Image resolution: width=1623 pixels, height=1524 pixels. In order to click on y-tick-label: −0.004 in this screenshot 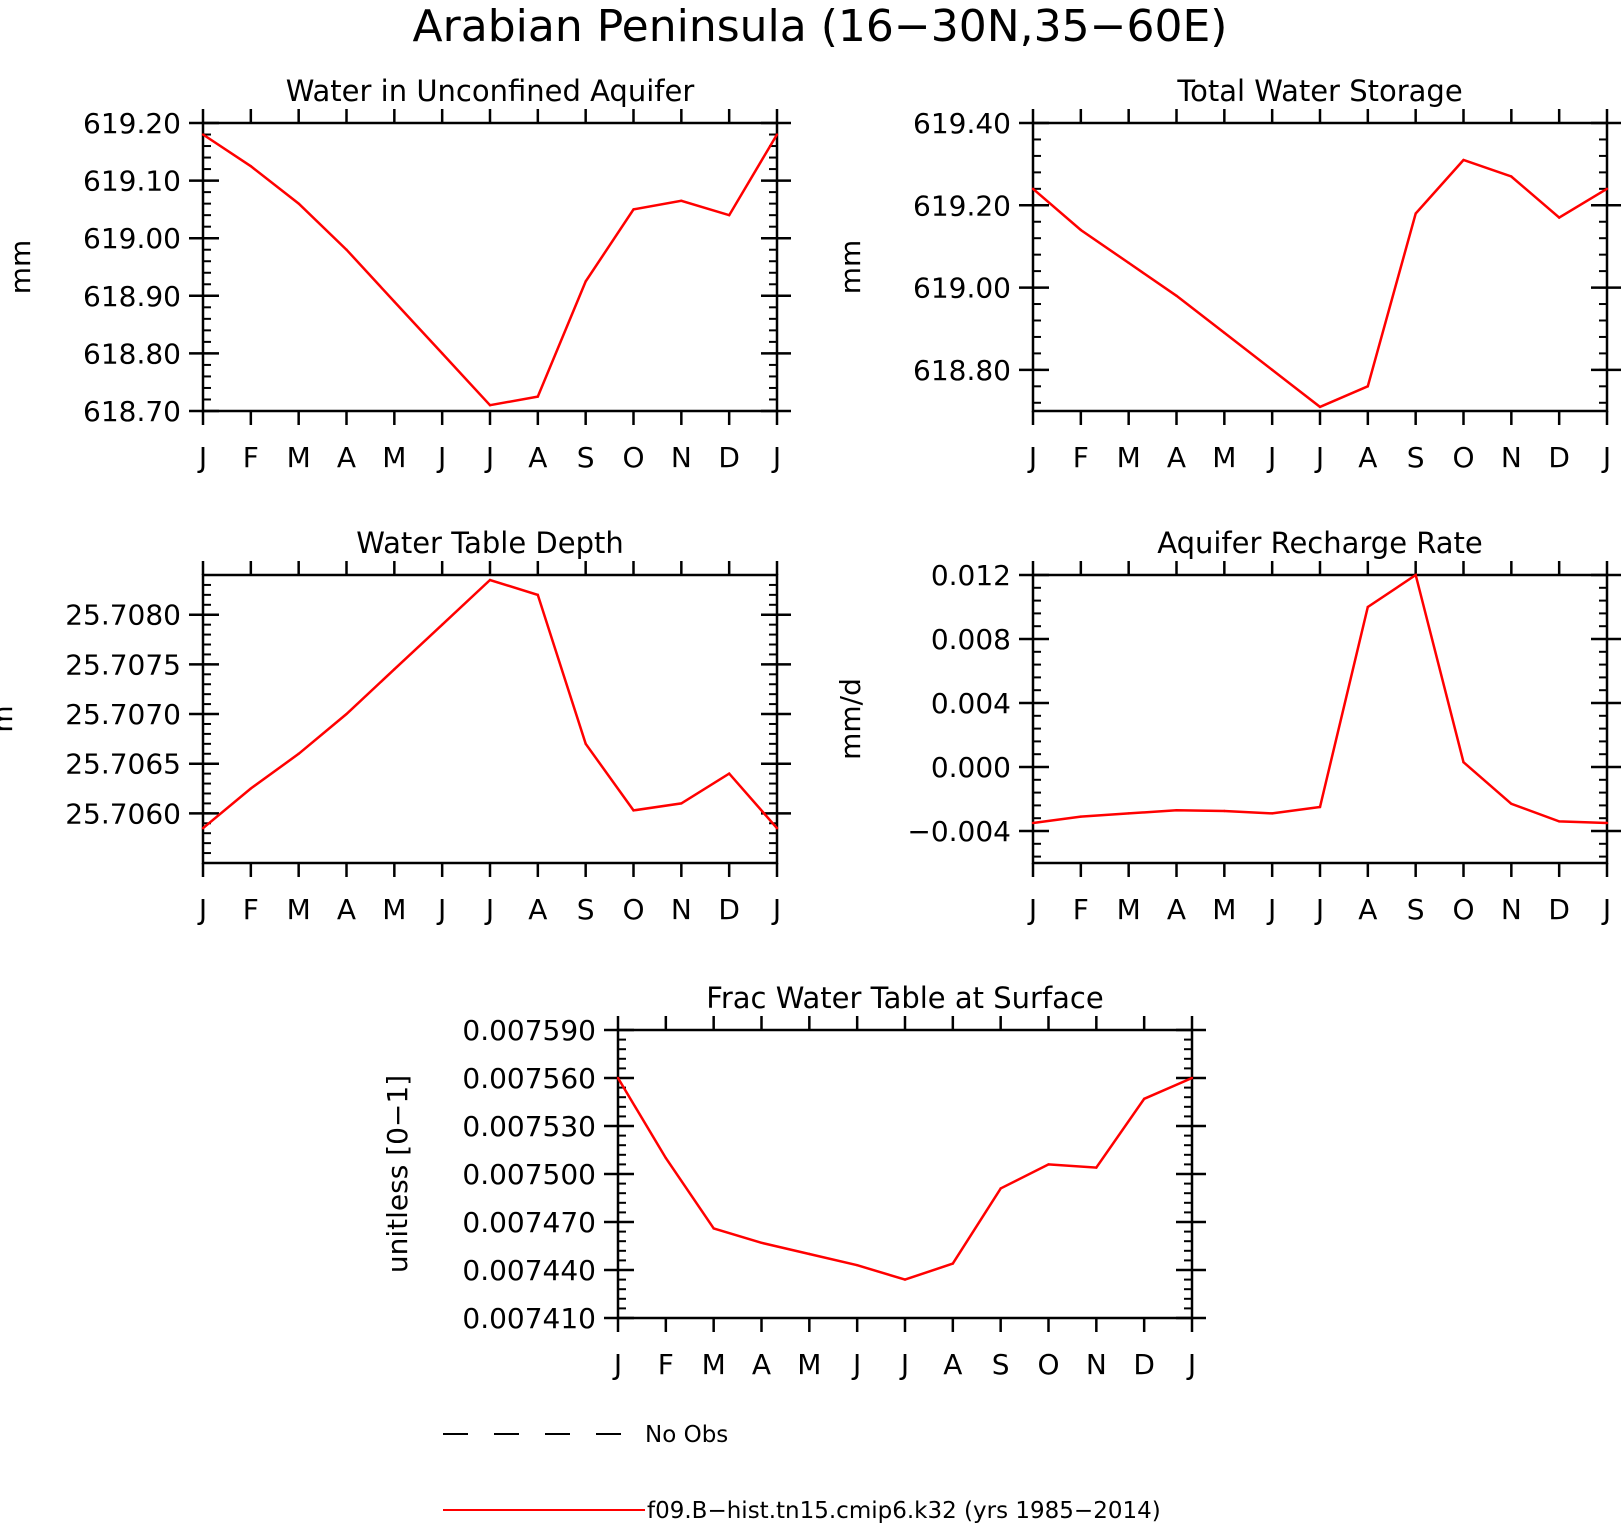, I will do `click(959, 831)`.